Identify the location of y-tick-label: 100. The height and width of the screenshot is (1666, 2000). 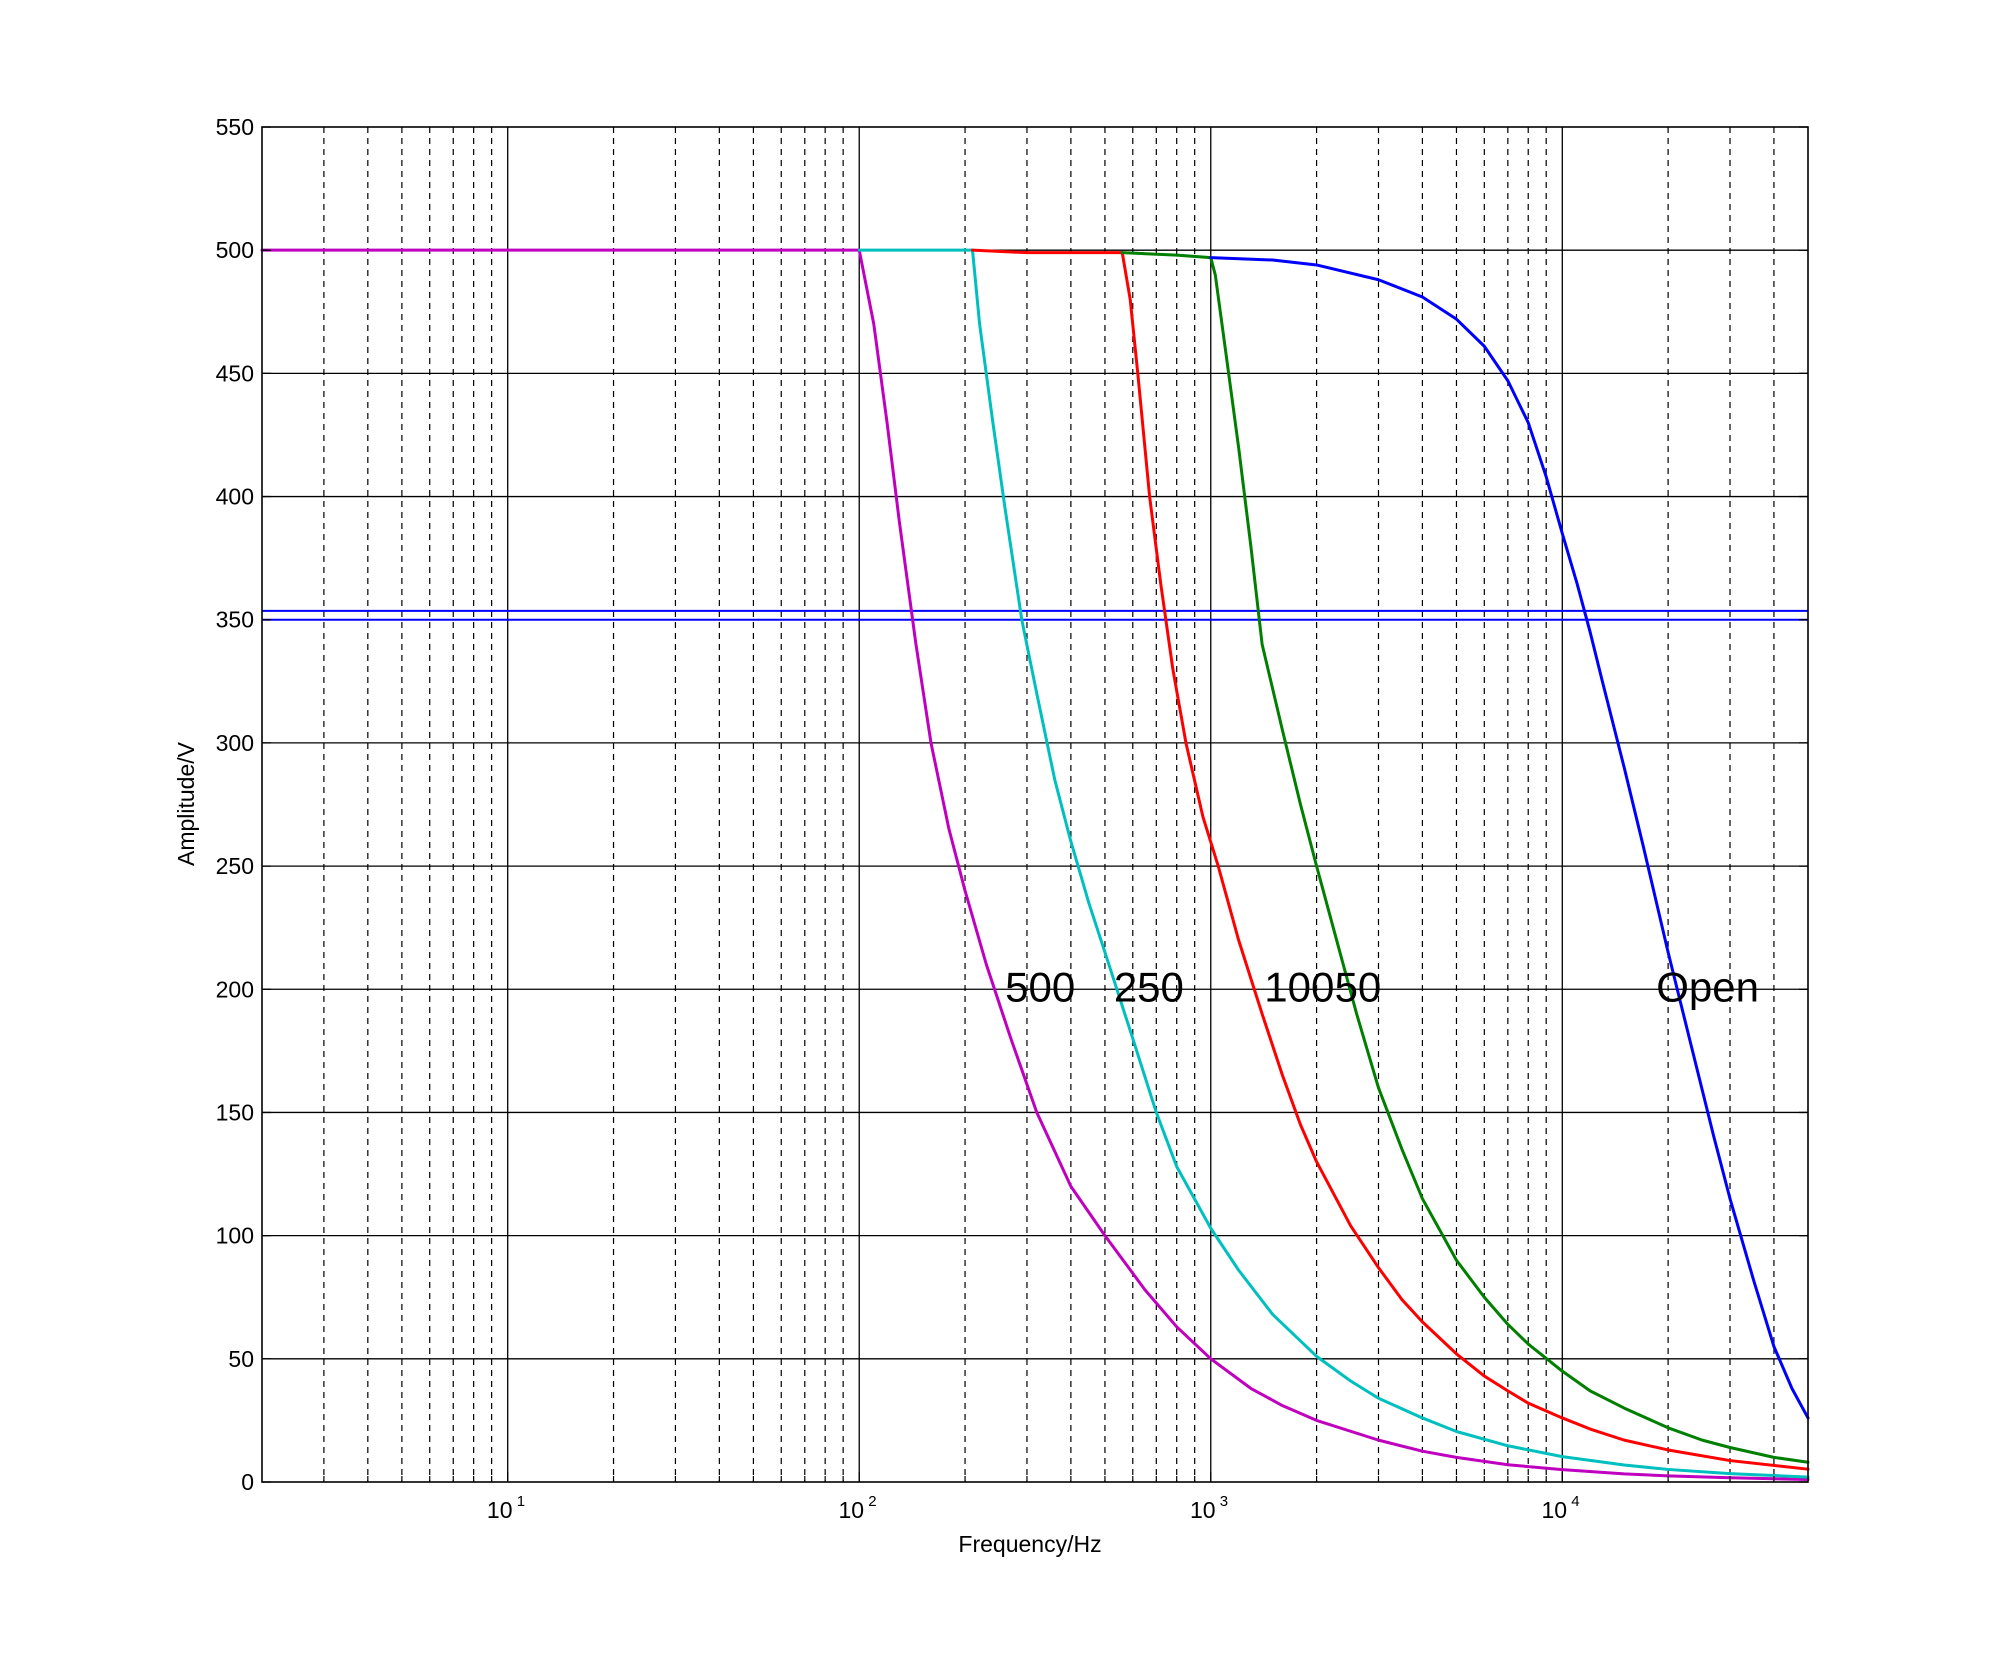
(235, 1236).